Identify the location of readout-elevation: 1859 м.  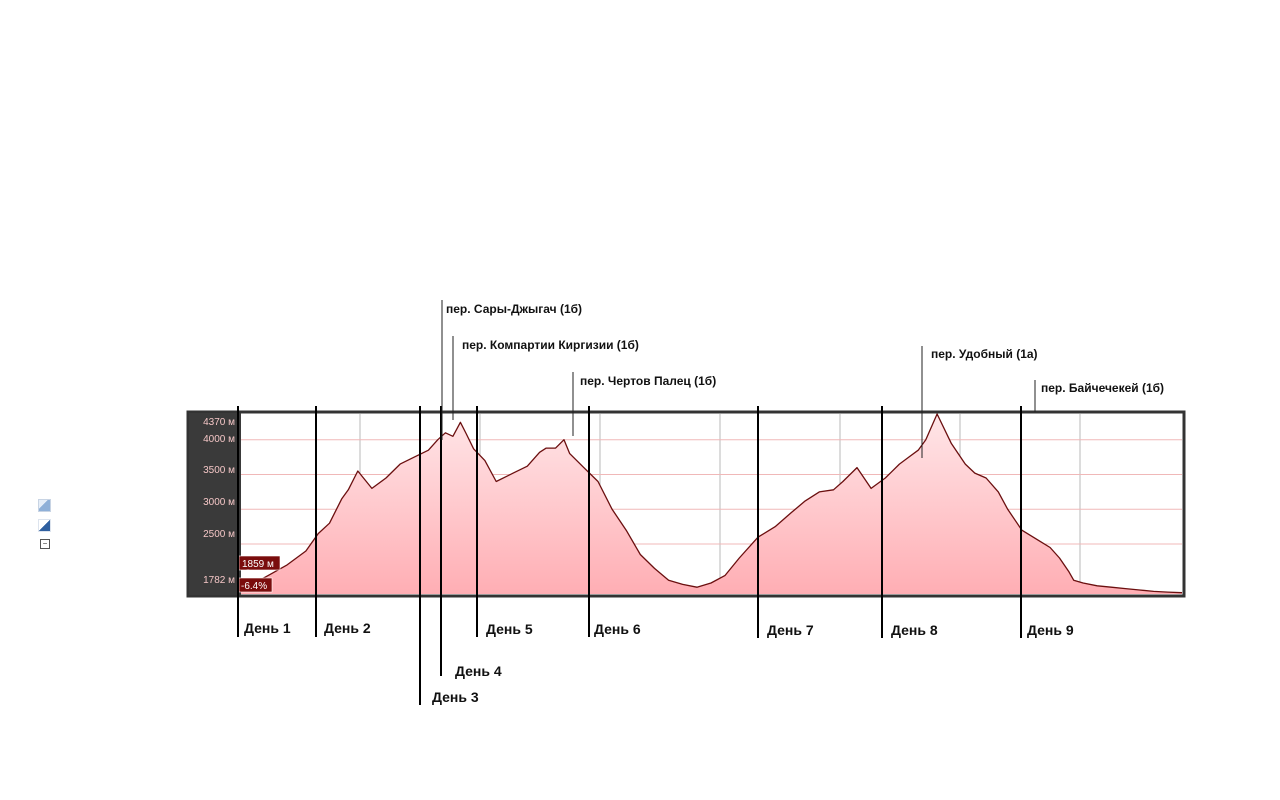
(258, 564).